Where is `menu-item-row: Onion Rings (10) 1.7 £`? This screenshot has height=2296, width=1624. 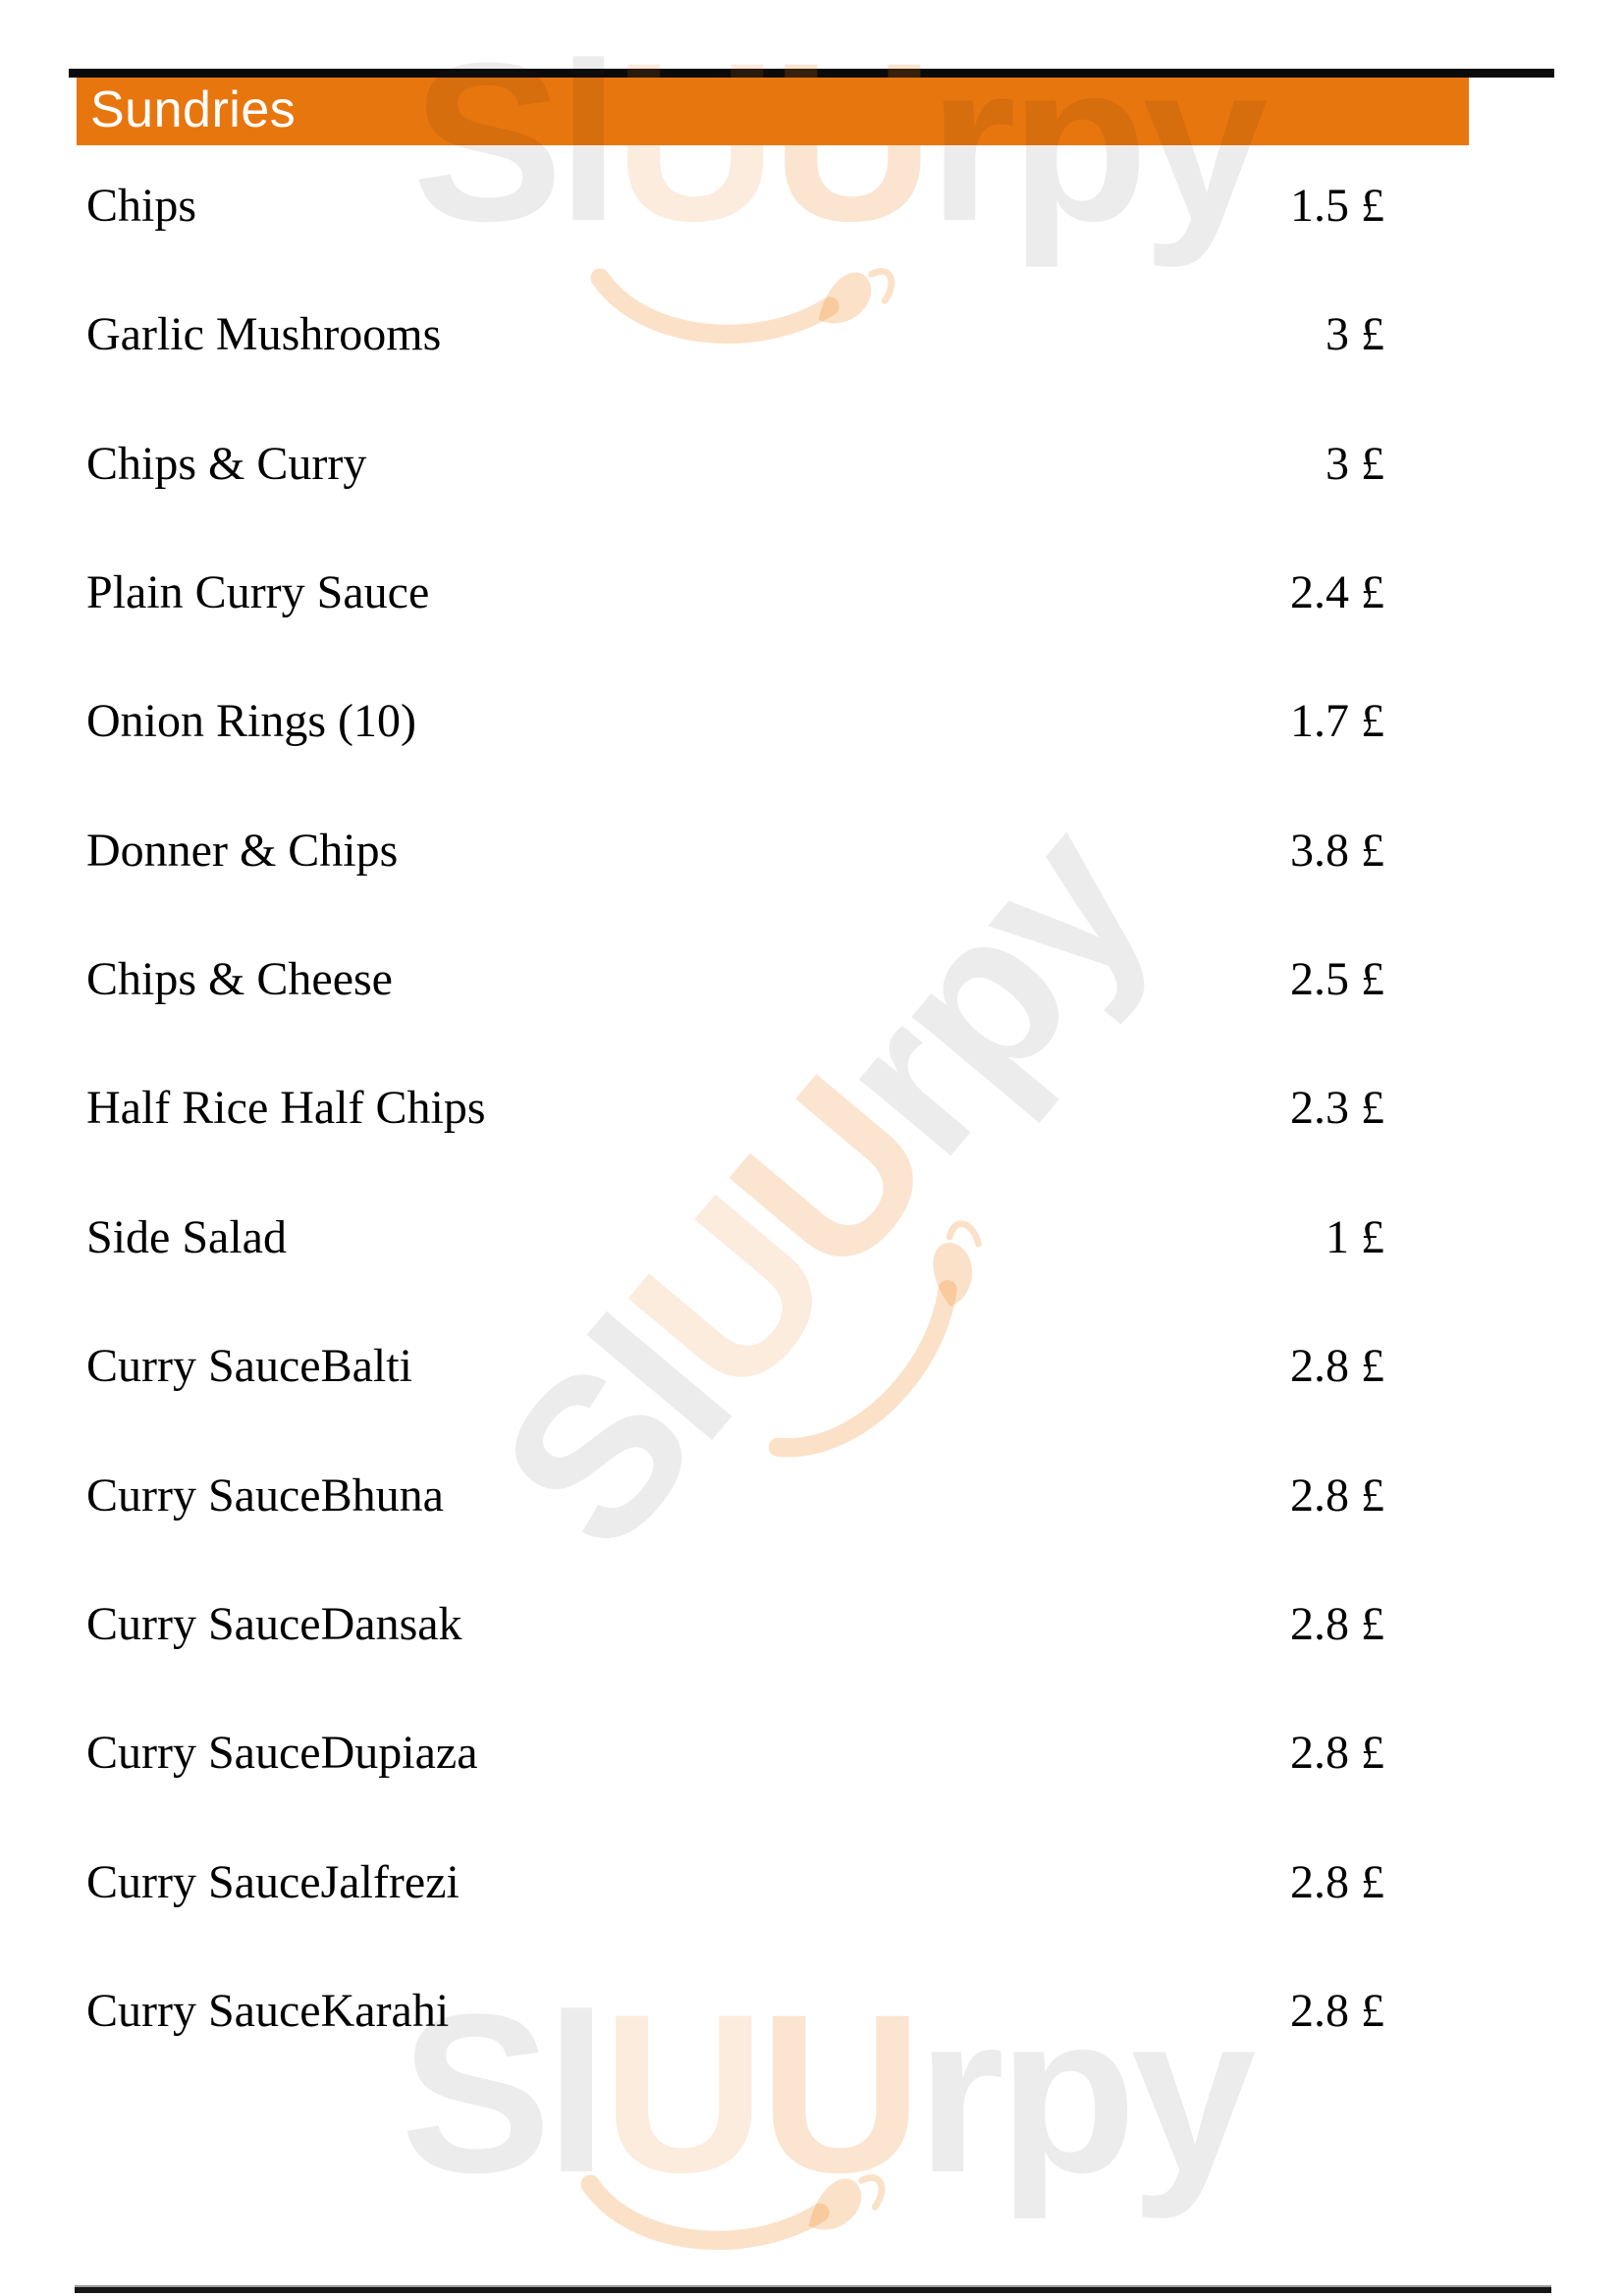
menu-item-row: Onion Rings (10) 1.7 £ is located at coordinates (735, 722).